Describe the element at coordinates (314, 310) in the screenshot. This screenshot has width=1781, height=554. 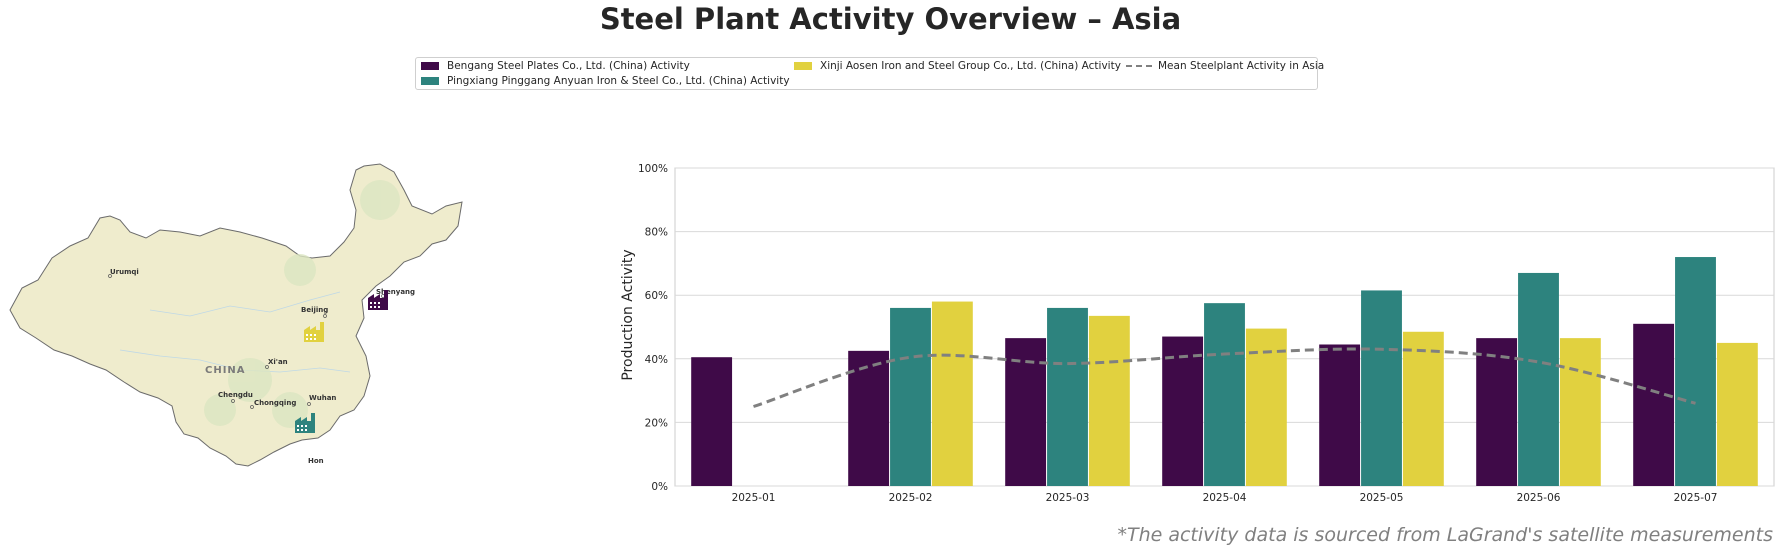
I see `city-label: Beijing` at that location.